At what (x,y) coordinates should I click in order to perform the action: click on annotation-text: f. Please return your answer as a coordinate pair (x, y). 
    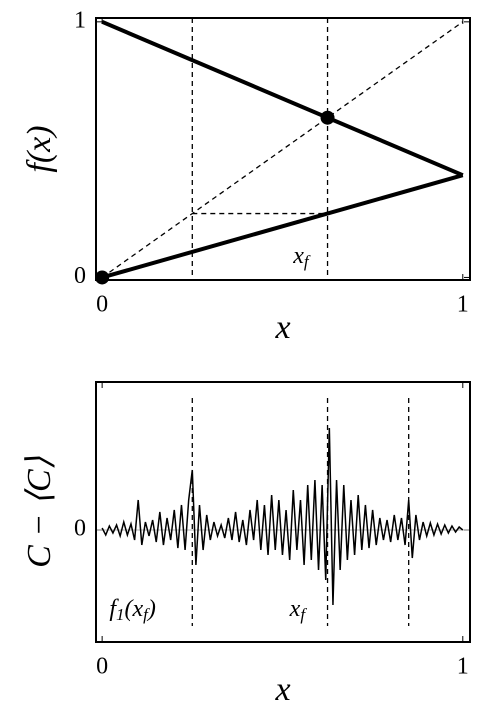
    Looking at the image, I should click on (114, 609).